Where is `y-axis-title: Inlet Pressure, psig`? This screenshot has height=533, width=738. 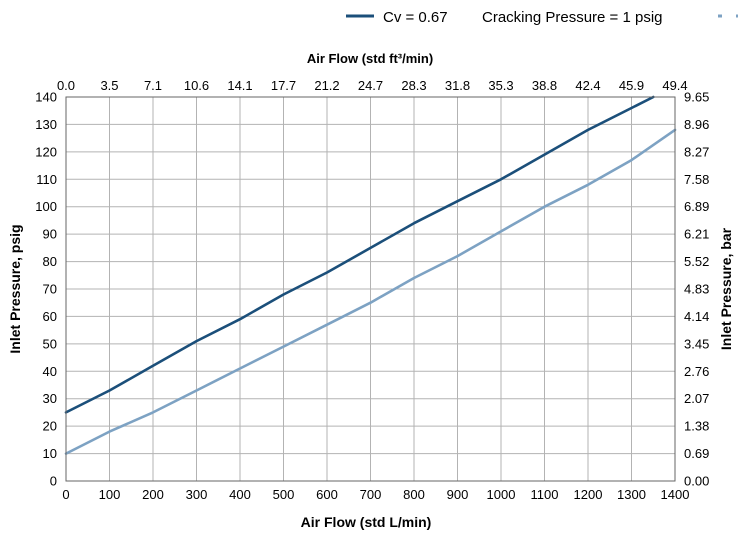
y-axis-title: Inlet Pressure, psig is located at coordinates (15, 288).